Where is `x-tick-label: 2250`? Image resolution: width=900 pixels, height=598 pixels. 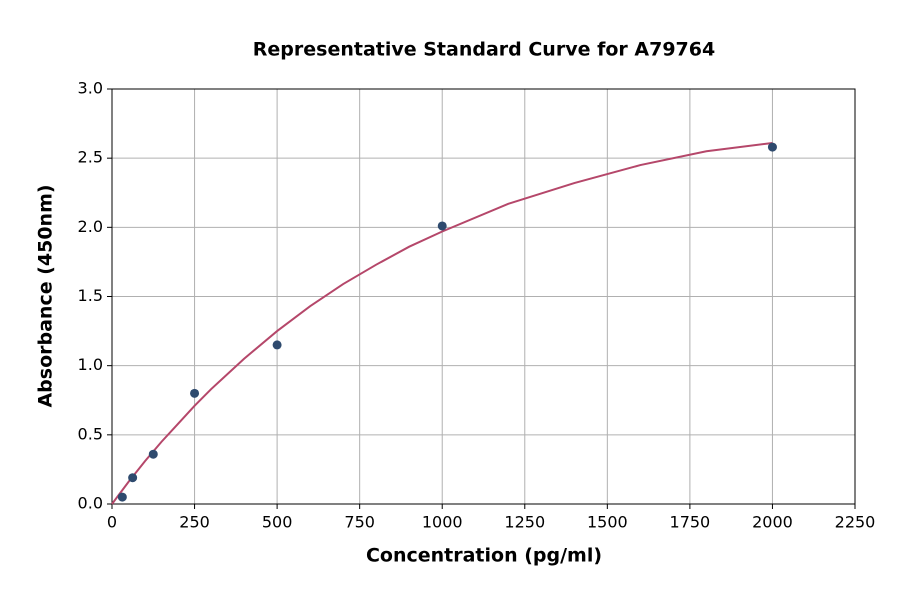
x-tick-label: 2250 is located at coordinates (855, 522).